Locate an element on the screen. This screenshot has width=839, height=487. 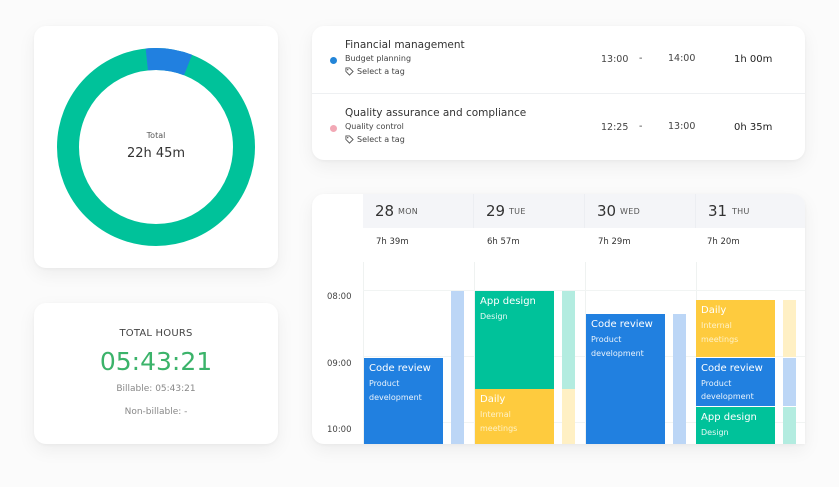
donut-chart-card: Total 22h 45m is located at coordinates (156, 147).